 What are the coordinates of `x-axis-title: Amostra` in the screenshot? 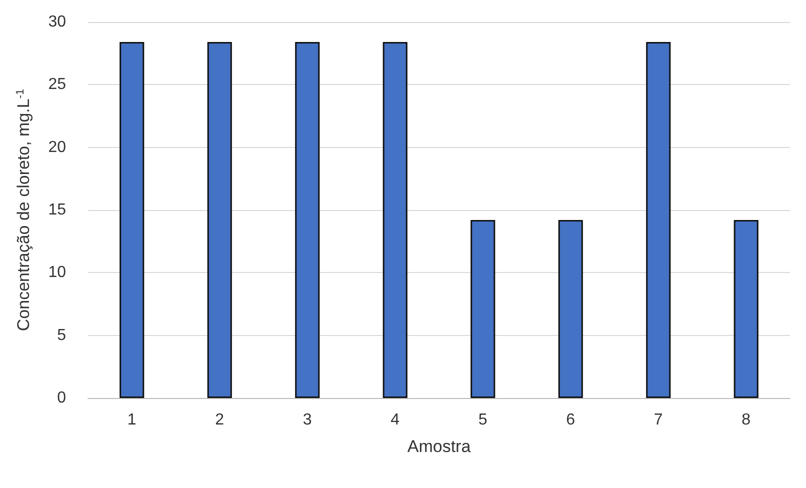 It's located at (439, 446).